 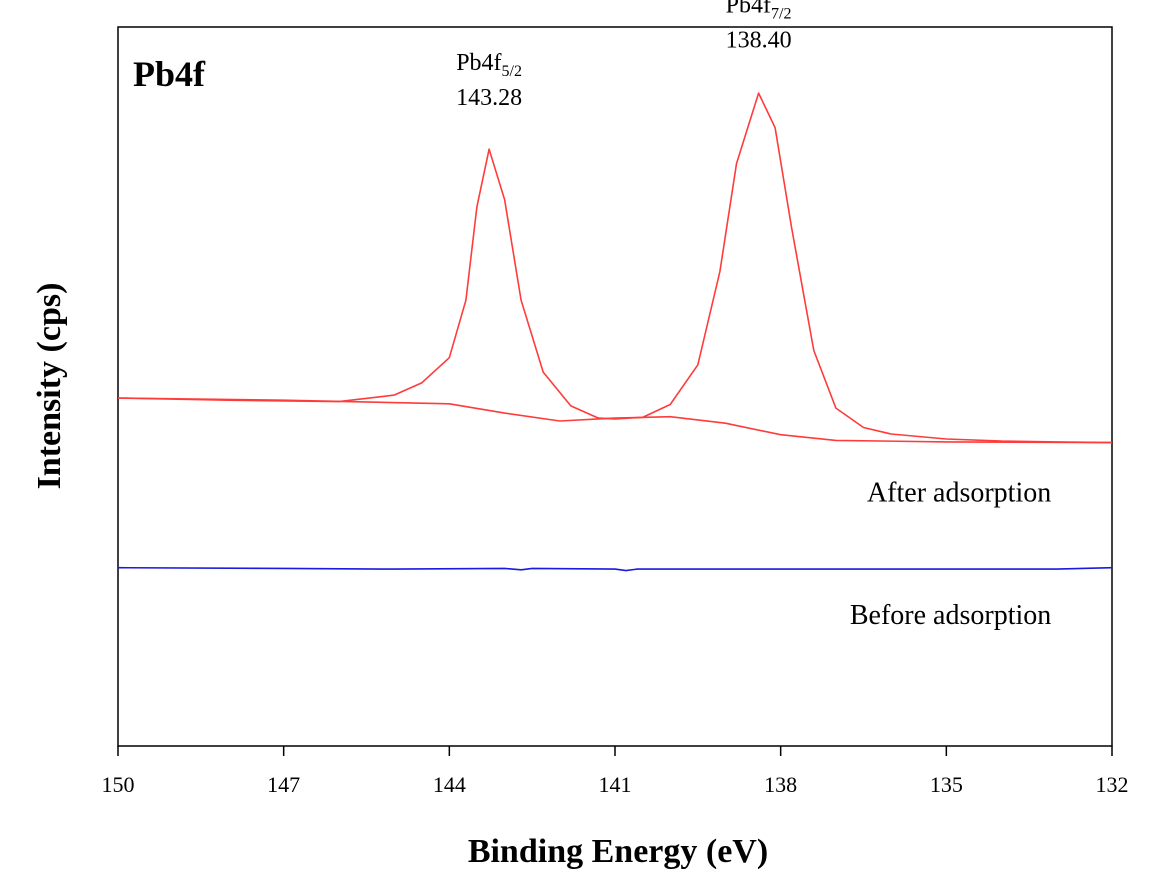 I want to click on x-axis-ticks: 150 147 144 141 138 135 132, so click(x=615, y=771).